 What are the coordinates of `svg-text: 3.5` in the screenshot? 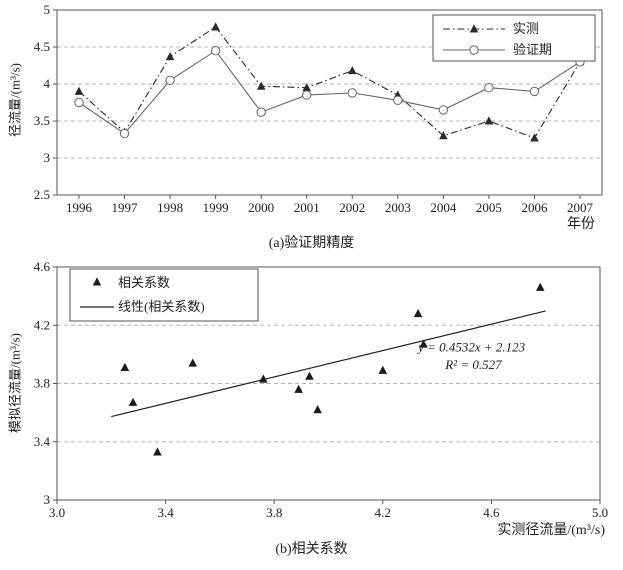 It's located at (42, 120).